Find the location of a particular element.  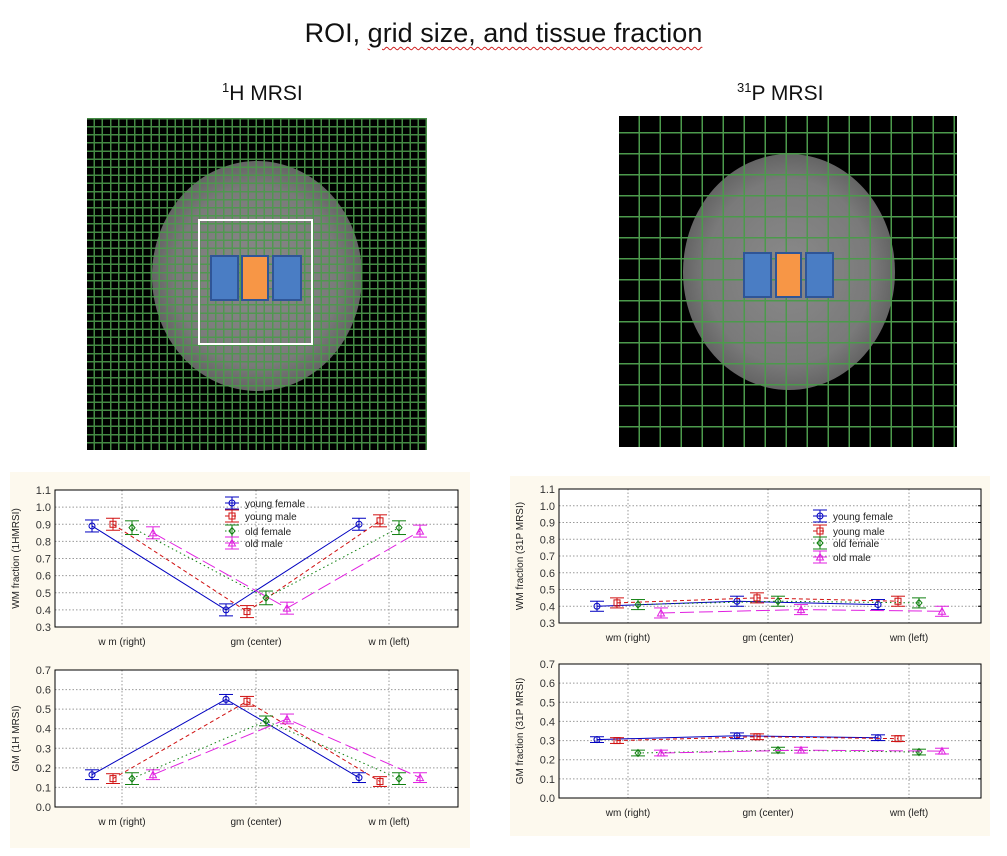

mri-image-31p is located at coordinates (788, 281).